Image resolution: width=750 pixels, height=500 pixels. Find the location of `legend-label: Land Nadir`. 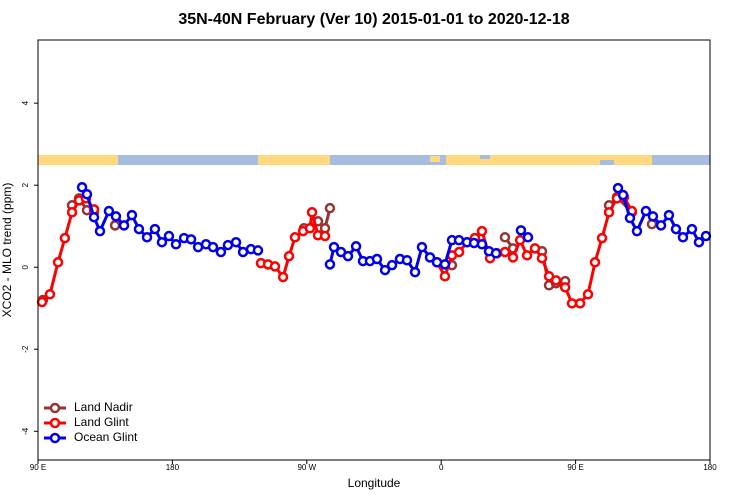

legend-label: Land Nadir is located at coordinates (103, 407).